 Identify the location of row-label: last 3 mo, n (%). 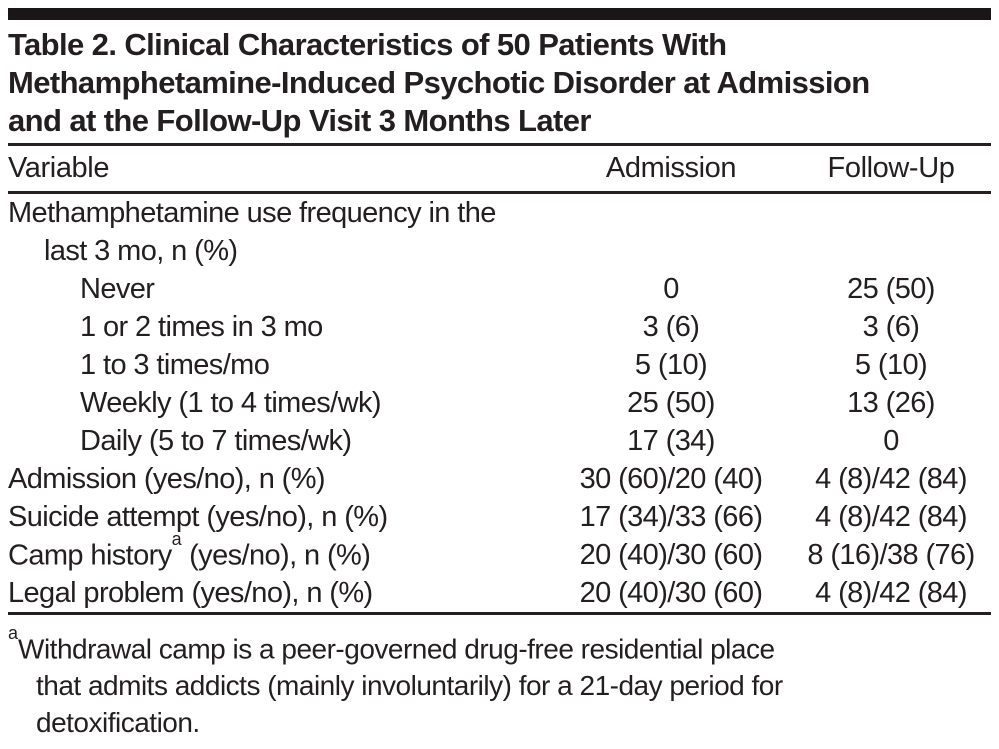
(141, 250).